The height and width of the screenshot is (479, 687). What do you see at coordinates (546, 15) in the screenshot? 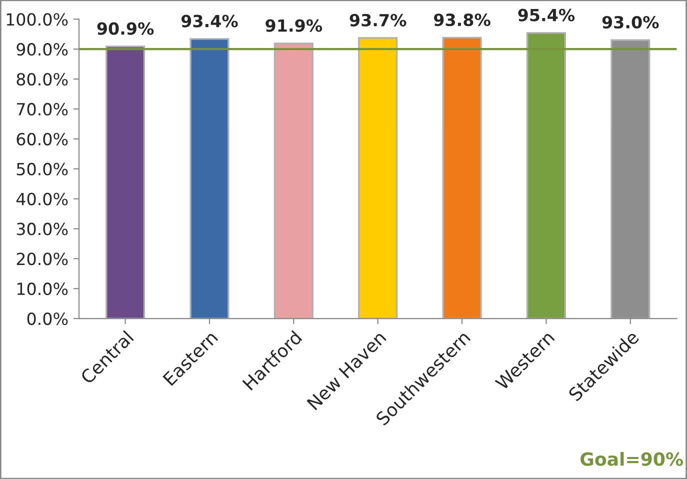
I see `data-label: 95.4%` at bounding box center [546, 15].